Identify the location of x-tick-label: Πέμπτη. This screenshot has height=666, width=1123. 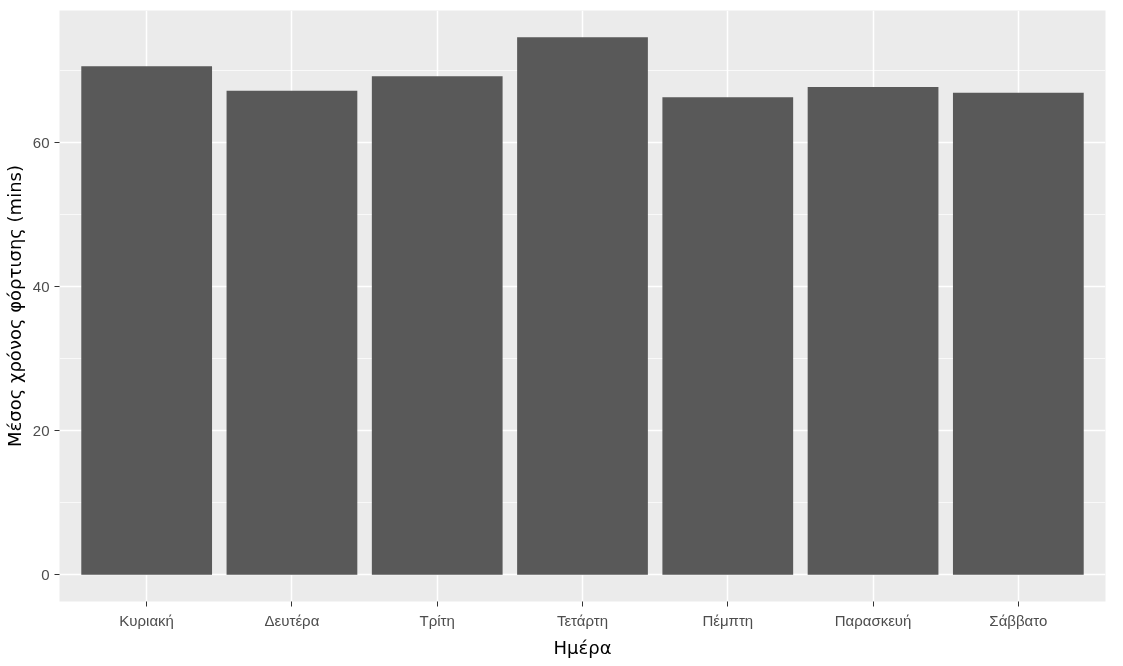
(728, 620).